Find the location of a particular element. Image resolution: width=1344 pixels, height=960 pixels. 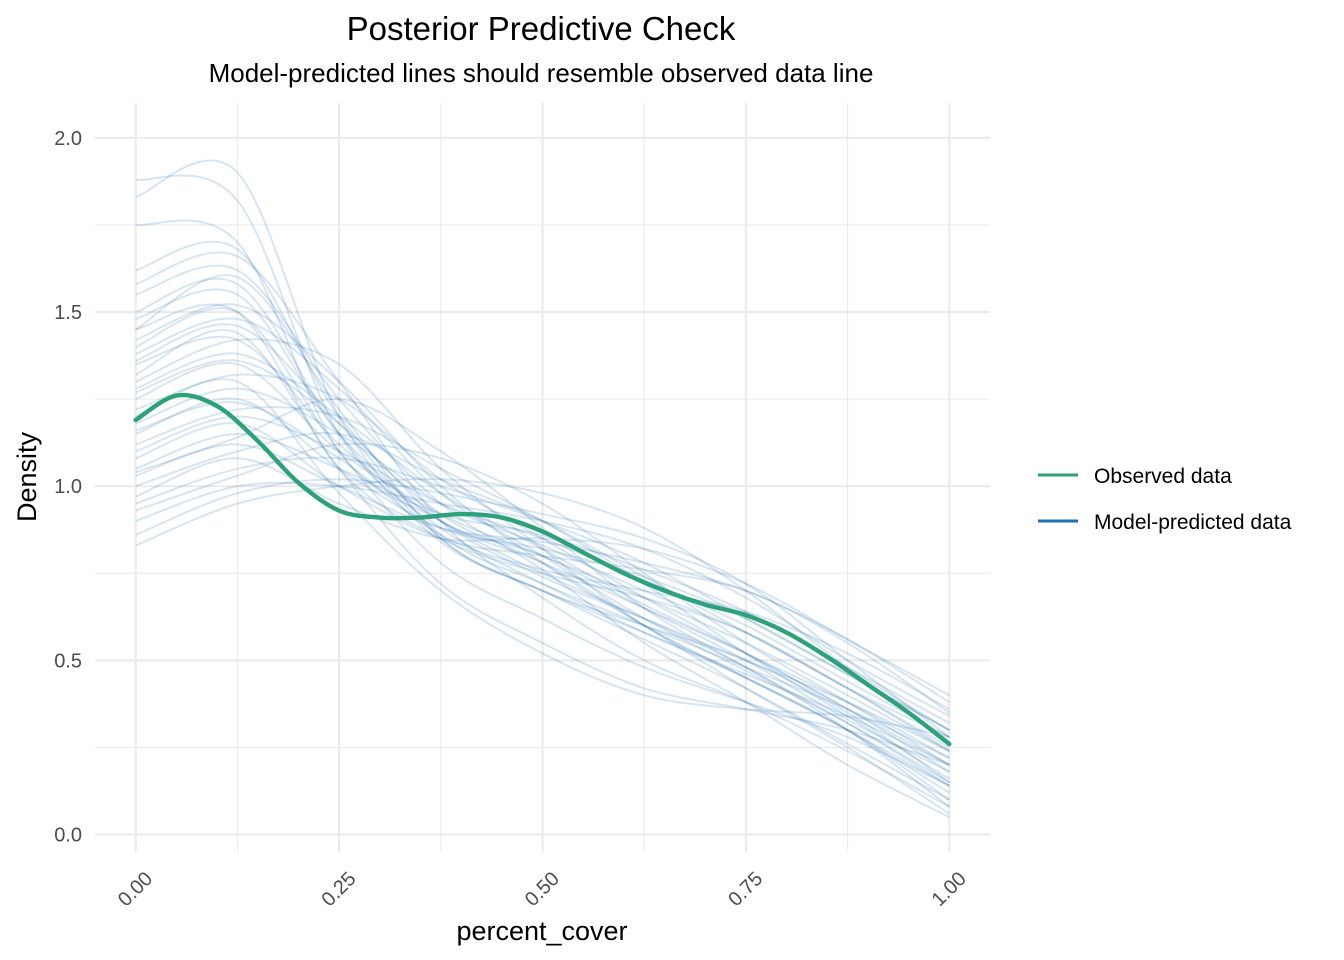

chart-title: Posterior Predictive Check is located at coordinates (541, 28).